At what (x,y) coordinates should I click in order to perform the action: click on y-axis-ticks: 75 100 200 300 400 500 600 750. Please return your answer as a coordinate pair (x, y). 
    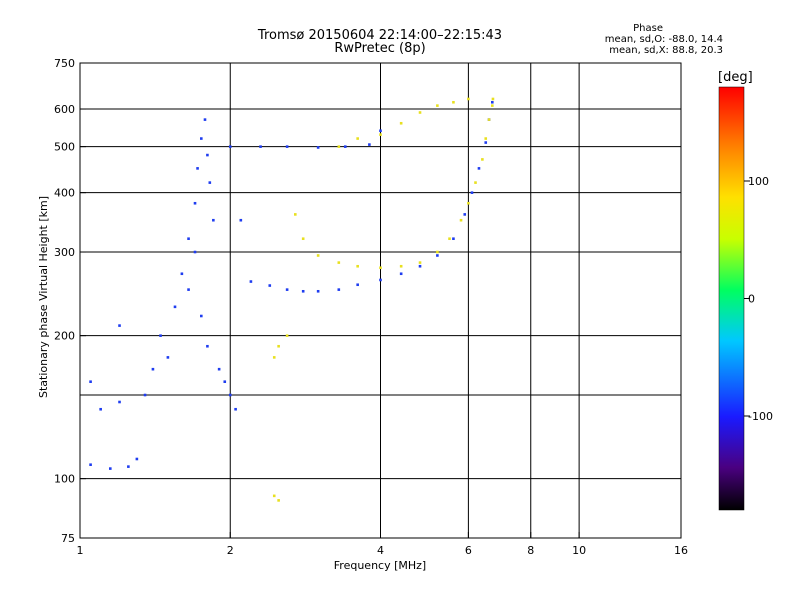
    Looking at the image, I should click on (70, 301).